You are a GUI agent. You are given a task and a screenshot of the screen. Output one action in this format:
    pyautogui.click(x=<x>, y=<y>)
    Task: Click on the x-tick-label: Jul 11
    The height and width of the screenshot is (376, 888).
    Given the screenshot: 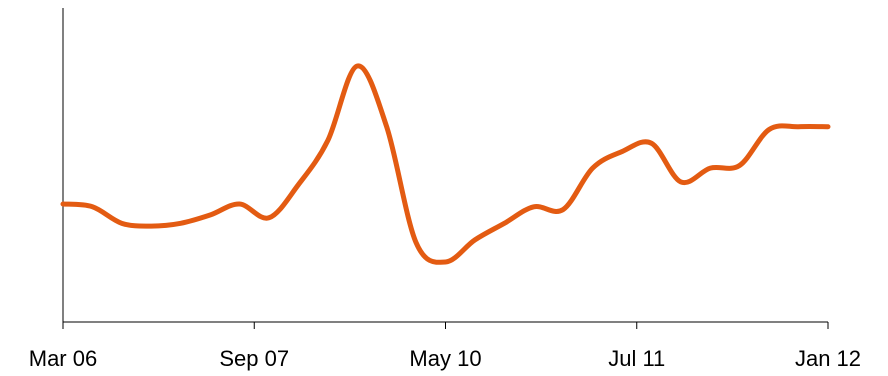 What is the action you would take?
    pyautogui.click(x=636, y=358)
    